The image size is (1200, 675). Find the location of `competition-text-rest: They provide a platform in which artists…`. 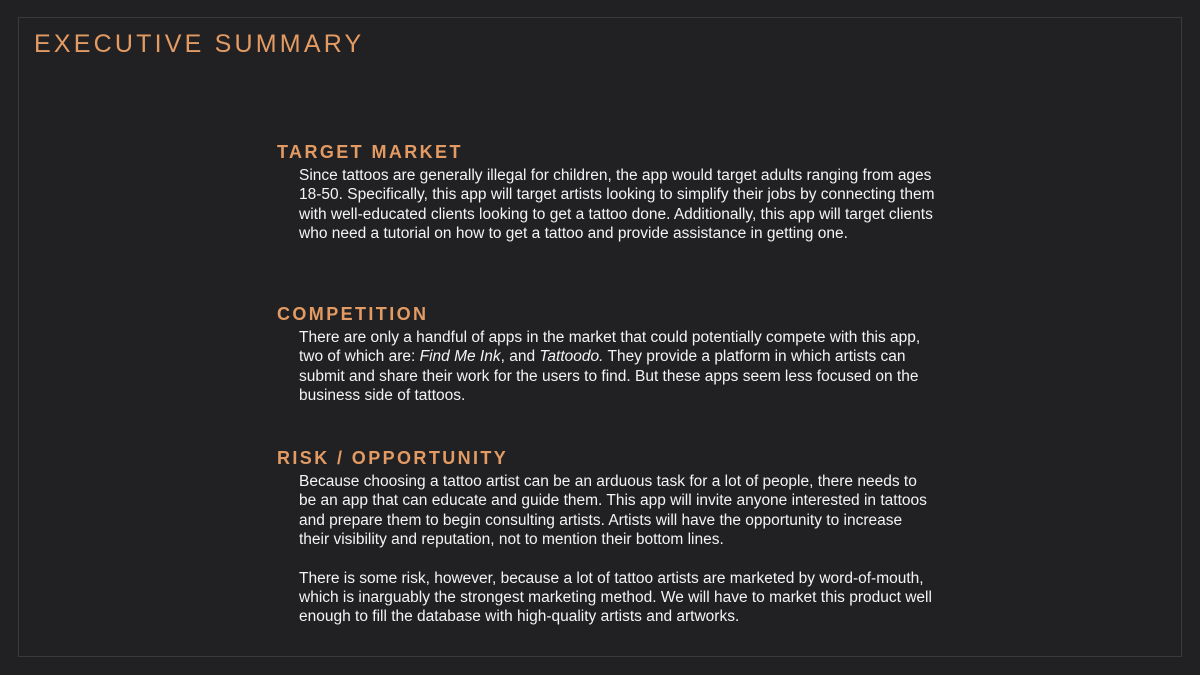

competition-text-rest: They provide a platform in which artists… is located at coordinates (609, 376).